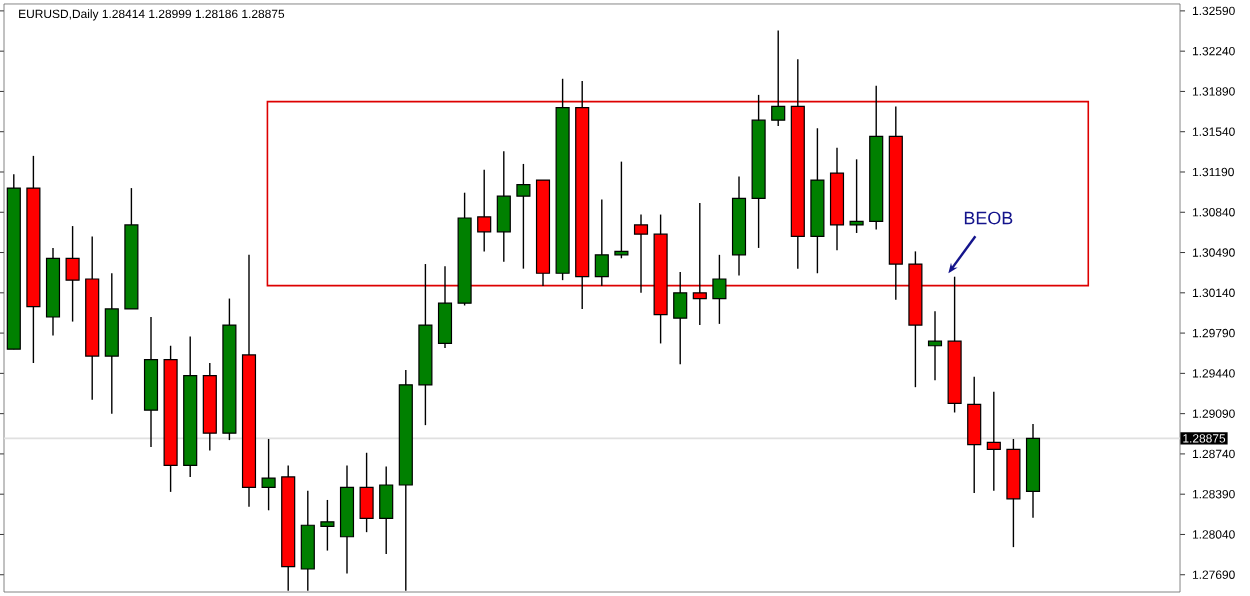  Describe the element at coordinates (988, 218) in the screenshot. I see `annotation: BEOB` at that location.